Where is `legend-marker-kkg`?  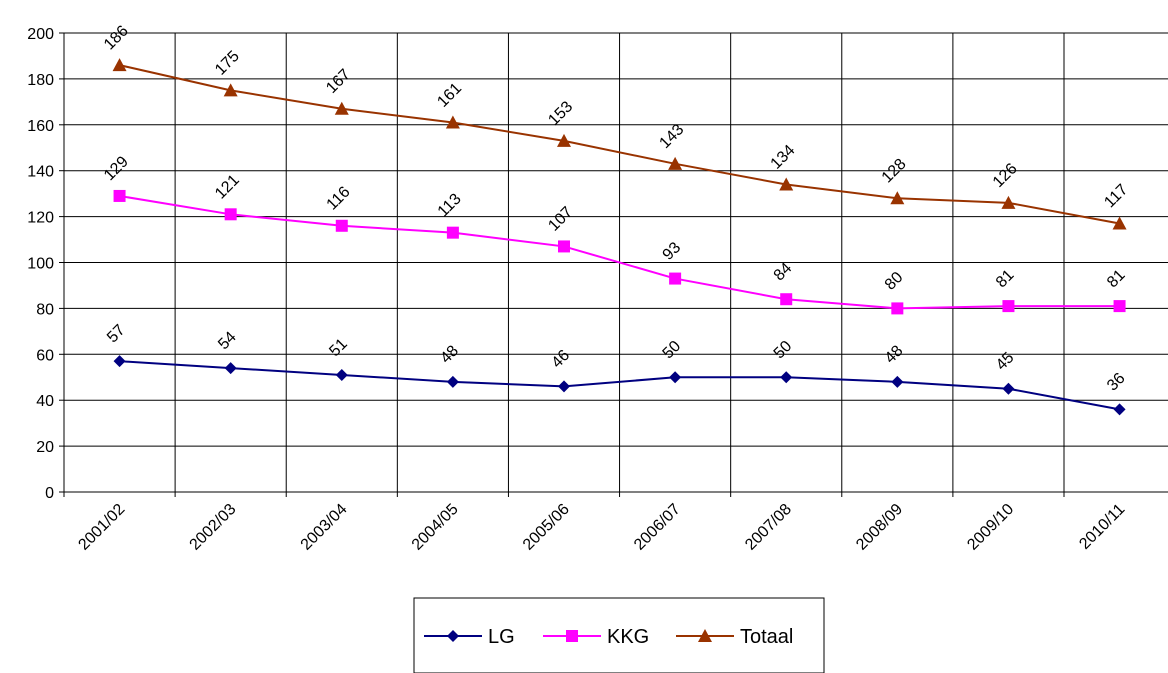 legend-marker-kkg is located at coordinates (572, 636).